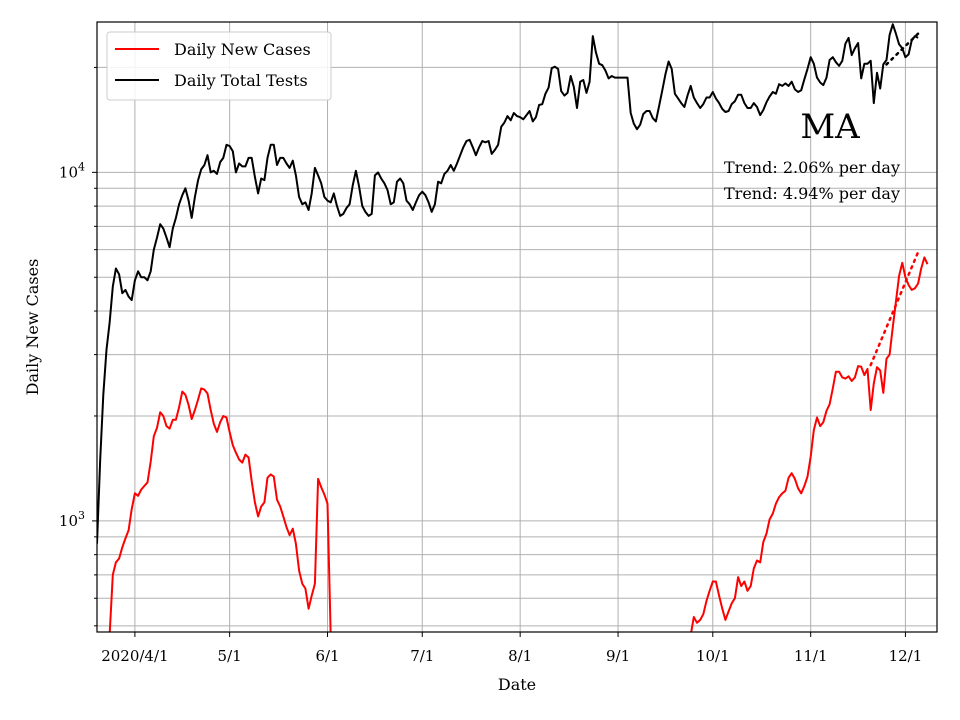  What do you see at coordinates (134, 656) in the screenshot?
I see `x-tick-label: 2020/4/1` at bounding box center [134, 656].